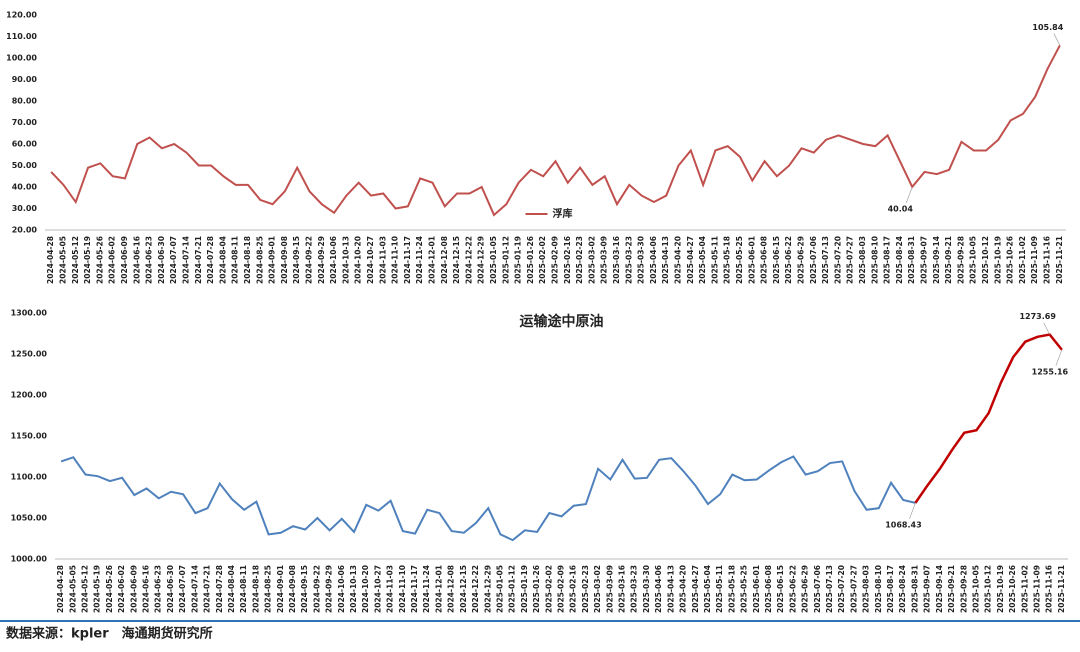  I want to click on x-tick-label: 2025-09-21, so click(948, 260).